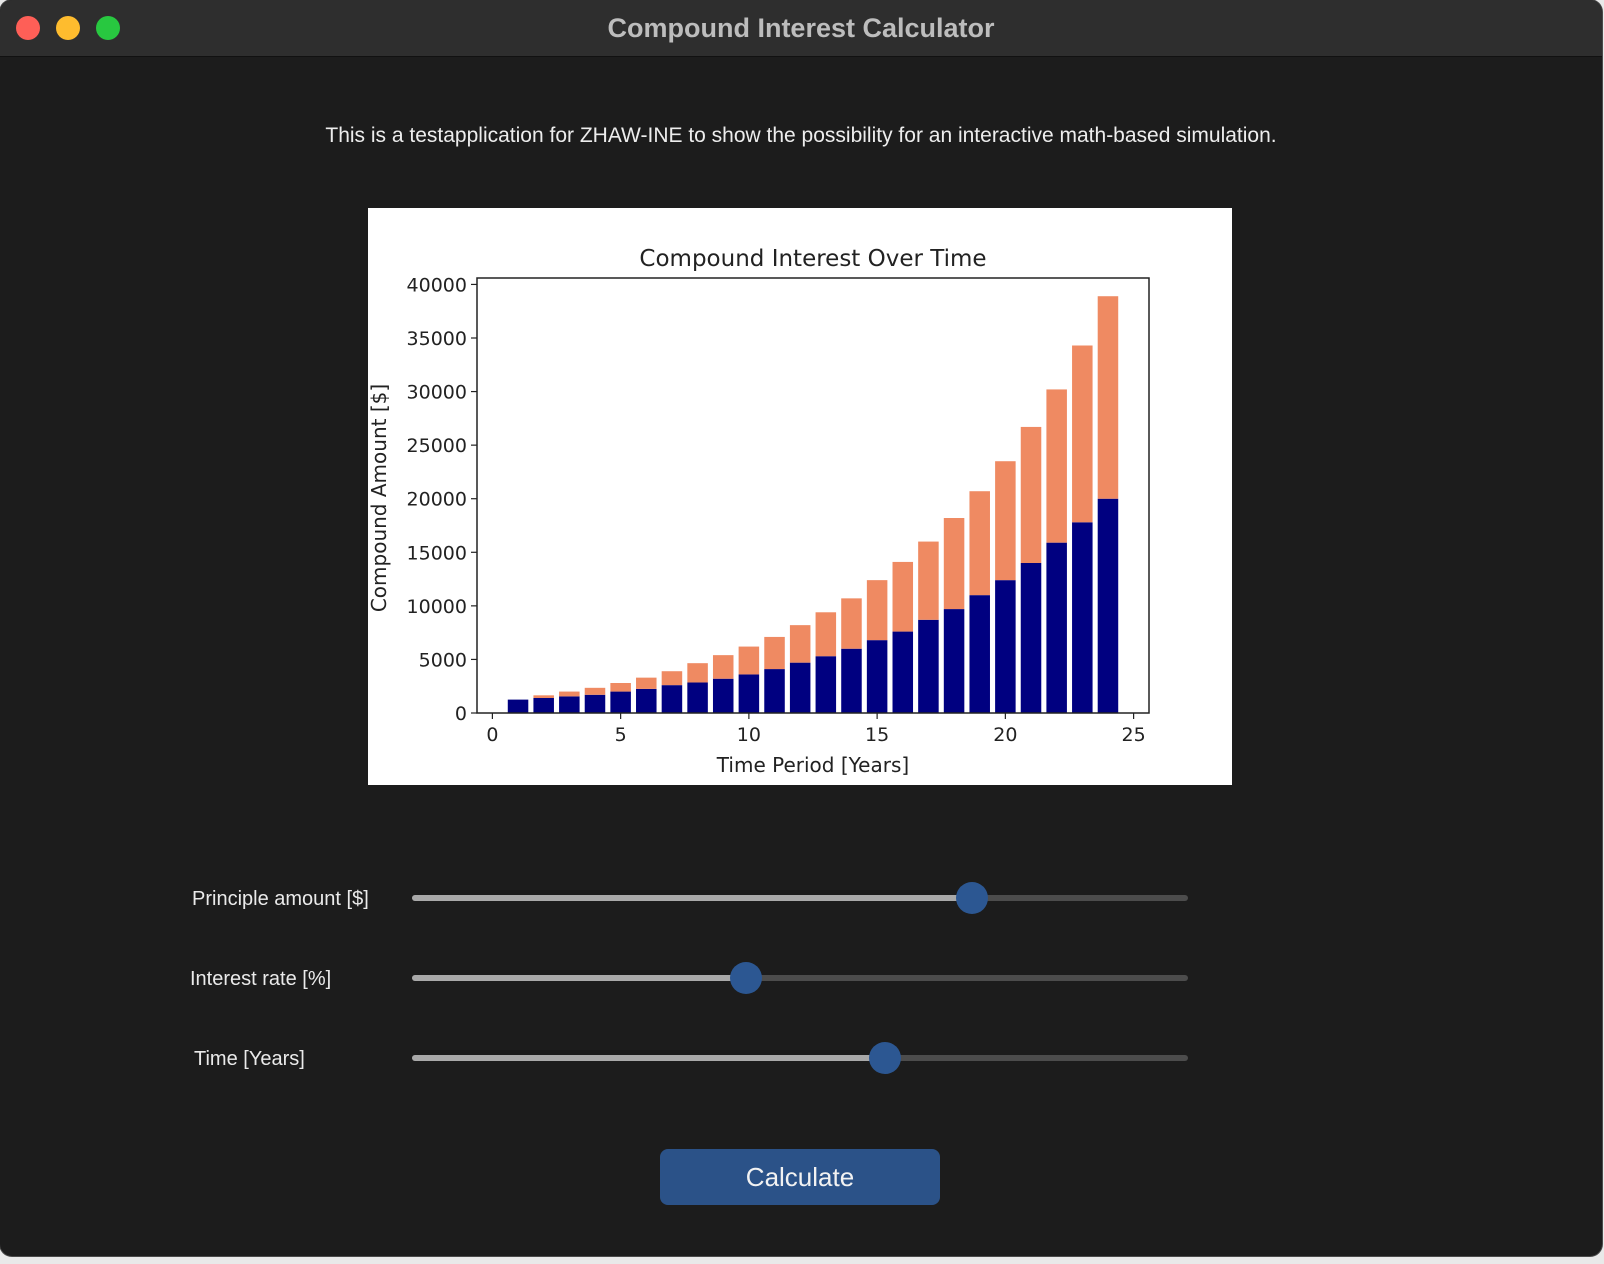 This screenshot has width=1604, height=1264. What do you see at coordinates (1134, 735) in the screenshot?
I see `x-tick-label: 25` at bounding box center [1134, 735].